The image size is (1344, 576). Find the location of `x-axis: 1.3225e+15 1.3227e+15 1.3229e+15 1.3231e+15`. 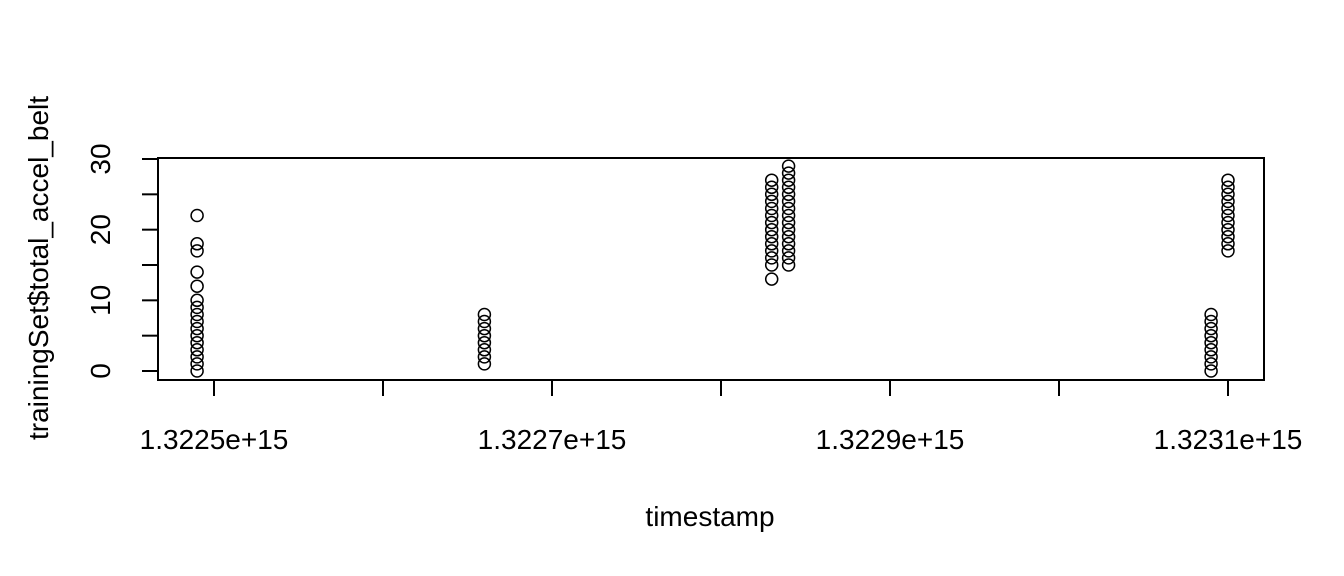

x-axis: 1.3225e+15 1.3227e+15 1.3229e+15 1.3231e+15 is located at coordinates (721, 417).